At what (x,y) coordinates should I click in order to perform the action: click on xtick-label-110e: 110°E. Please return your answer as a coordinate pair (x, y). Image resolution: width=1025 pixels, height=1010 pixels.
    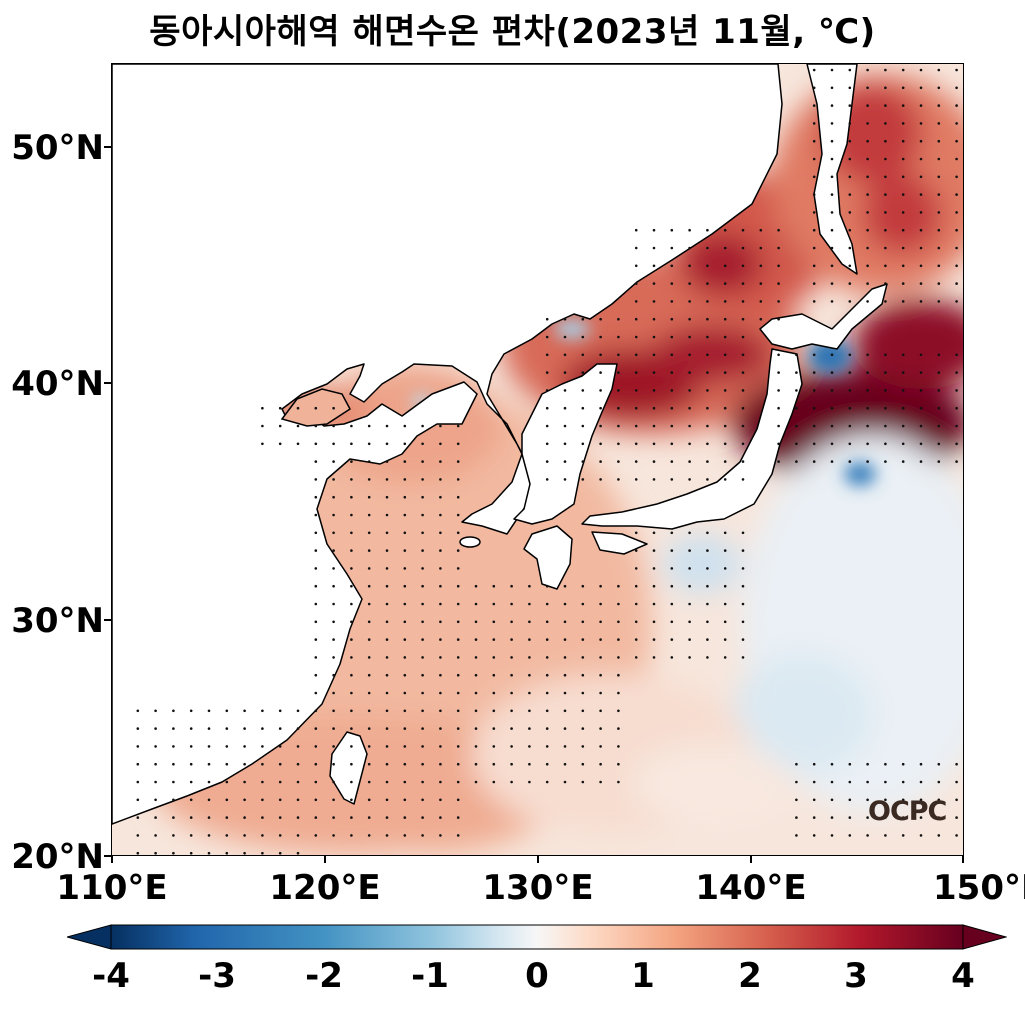
    Looking at the image, I should click on (112, 888).